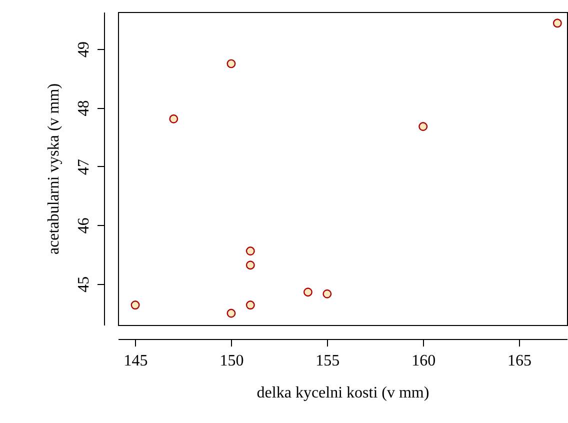  What do you see at coordinates (232, 361) in the screenshot?
I see `x-tick-label: 150` at bounding box center [232, 361].